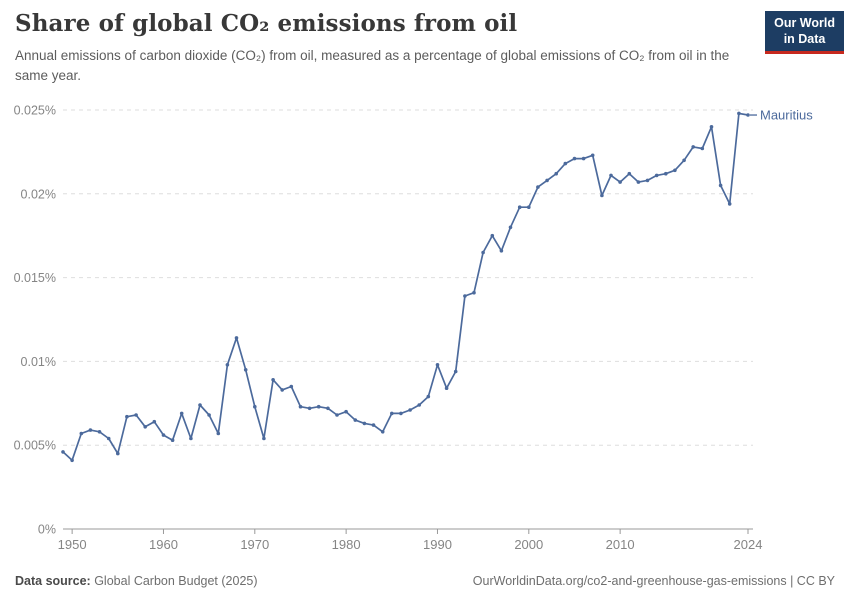 Image resolution: width=850 pixels, height=600 pixels. What do you see at coordinates (254, 544) in the screenshot?
I see `x-tick-label: 1970` at bounding box center [254, 544].